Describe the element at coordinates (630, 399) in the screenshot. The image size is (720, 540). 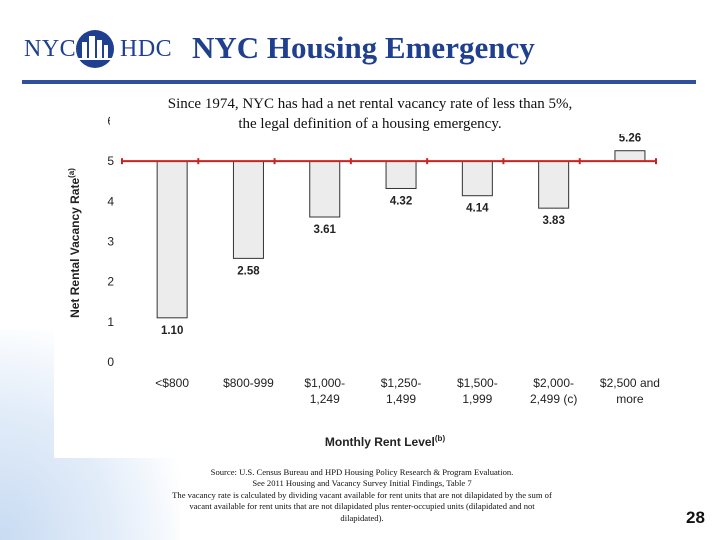
I see `x-tick-label: more` at that location.